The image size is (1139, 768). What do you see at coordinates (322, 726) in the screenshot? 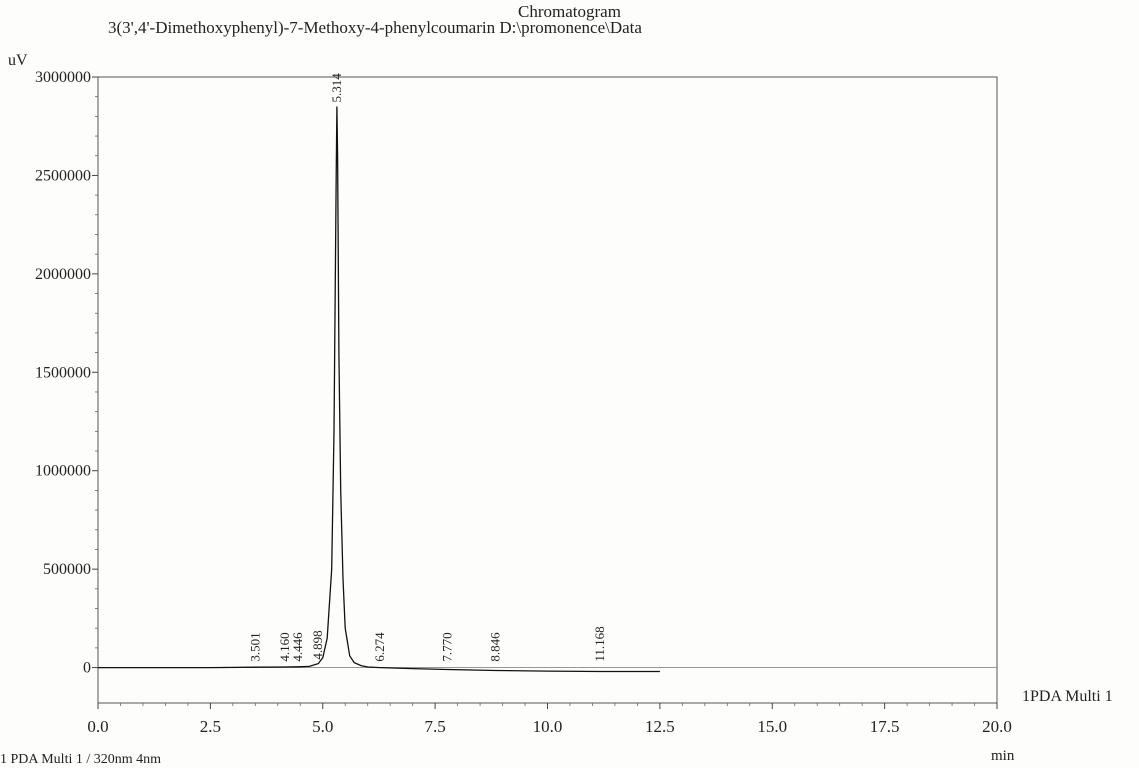
I see `x-tick-label: 5.0` at bounding box center [322, 726].